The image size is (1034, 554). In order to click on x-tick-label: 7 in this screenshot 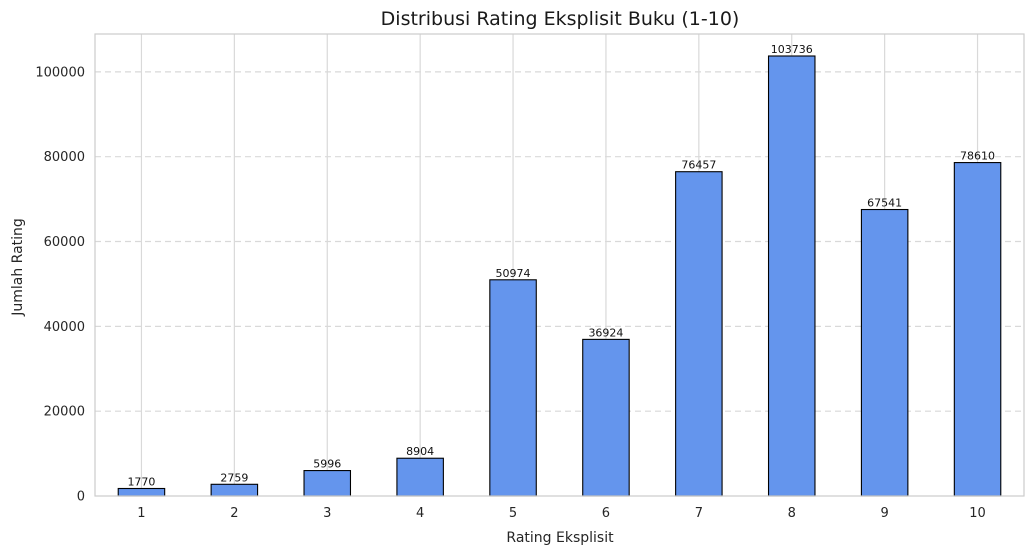, I will do `click(699, 513)`.